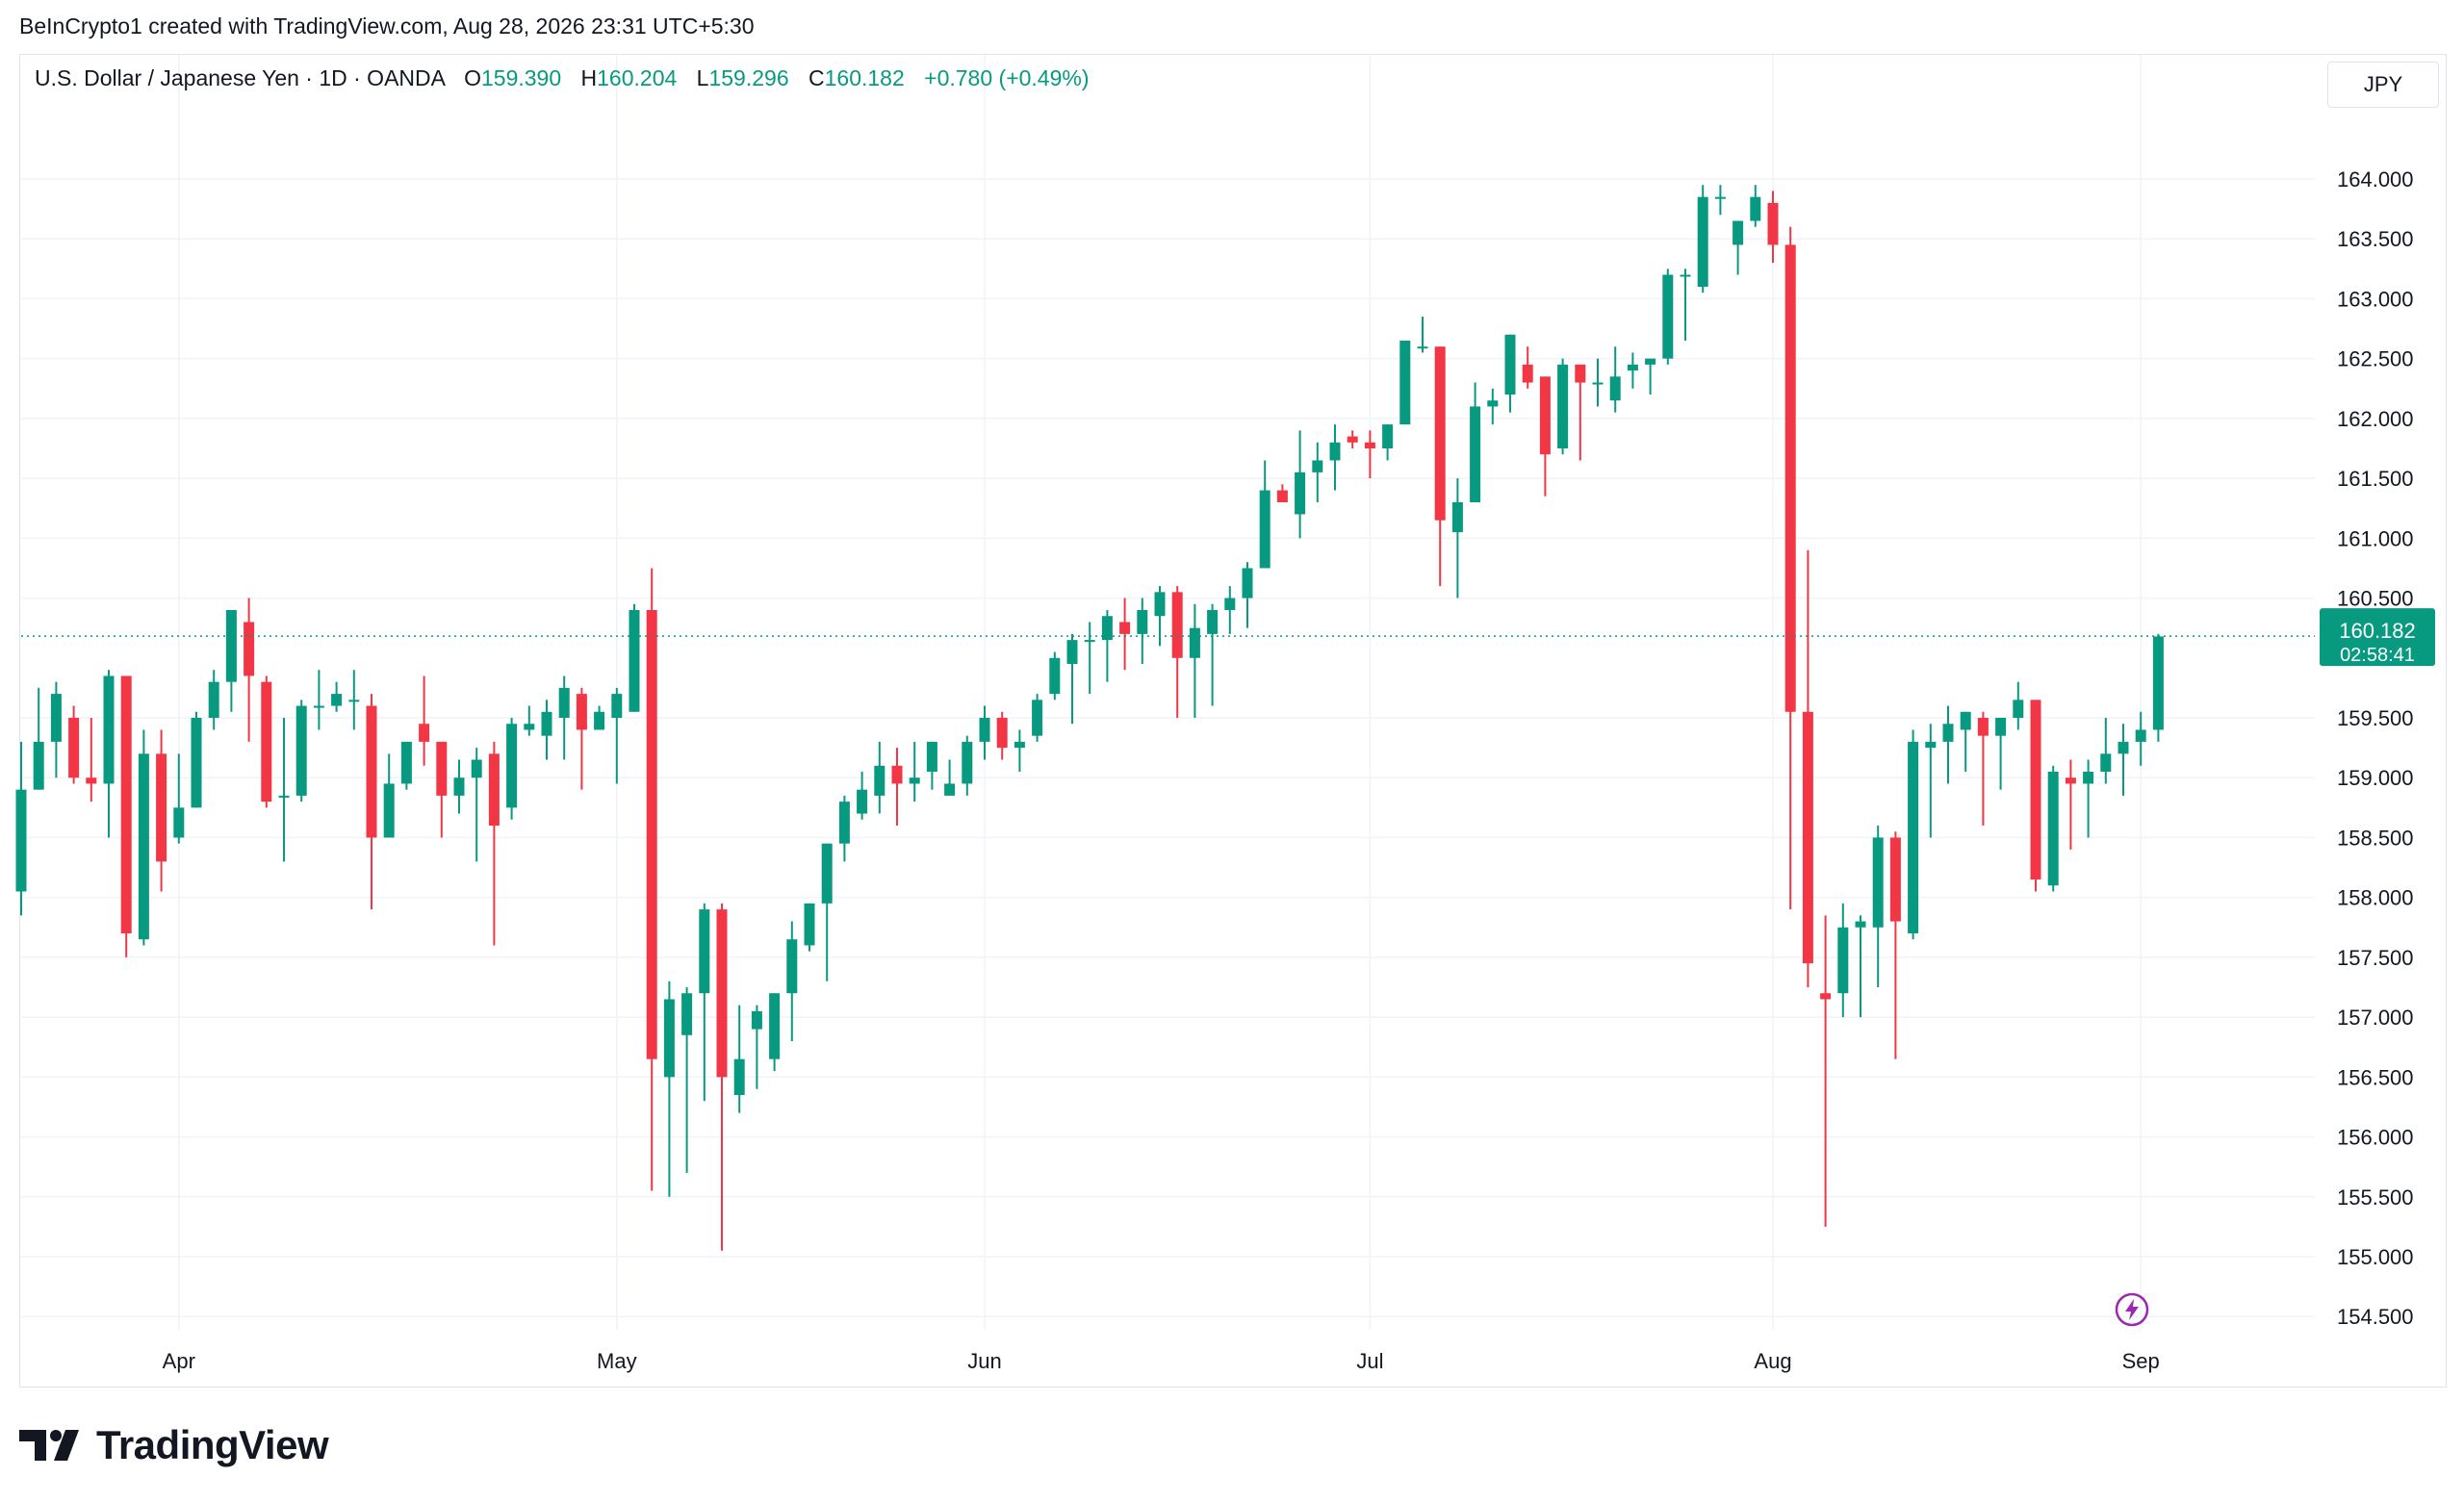 Image resolution: width=2464 pixels, height=1503 pixels. I want to click on x-tick-label: Jul, so click(1369, 1361).